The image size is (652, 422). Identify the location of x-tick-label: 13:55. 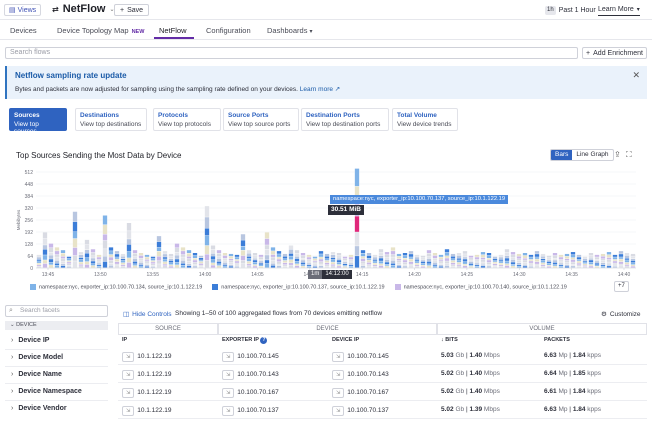
(152, 275).